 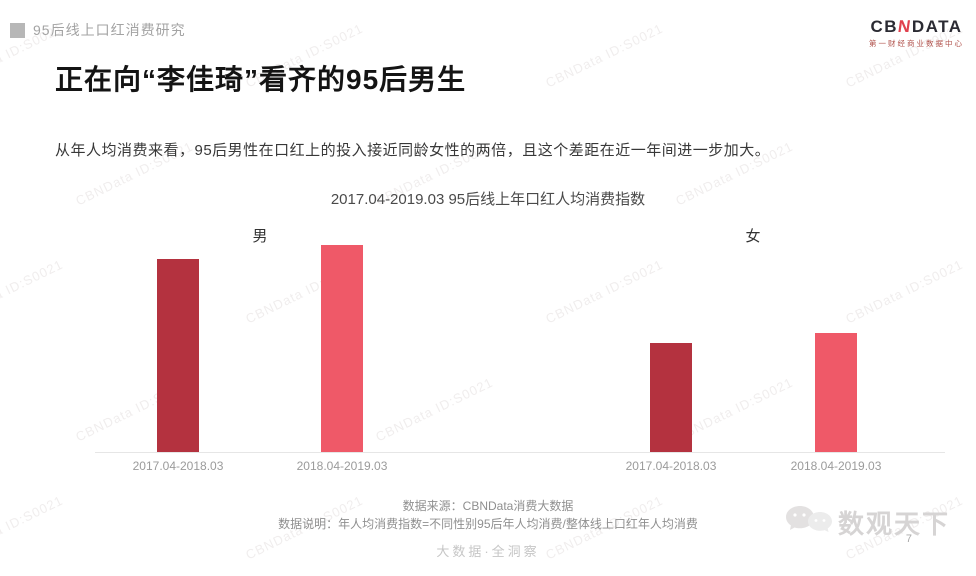 I want to click on brand-accent-letter: N, so click(x=905, y=26).